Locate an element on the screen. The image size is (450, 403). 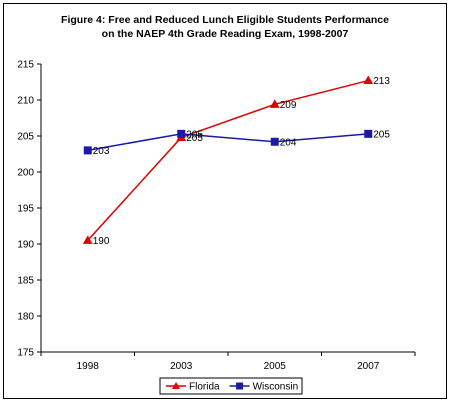
x-tick-label: 2005 is located at coordinates (275, 366).